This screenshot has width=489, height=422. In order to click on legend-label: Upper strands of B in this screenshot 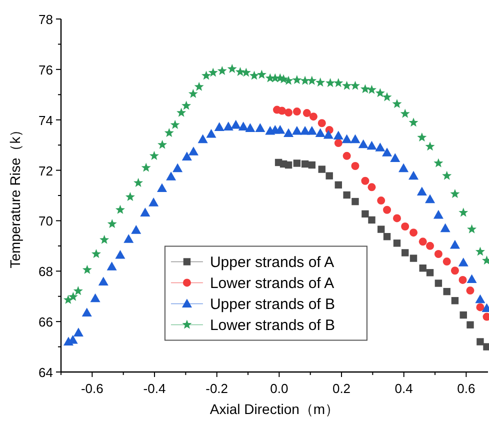, I will do `click(273, 305)`.